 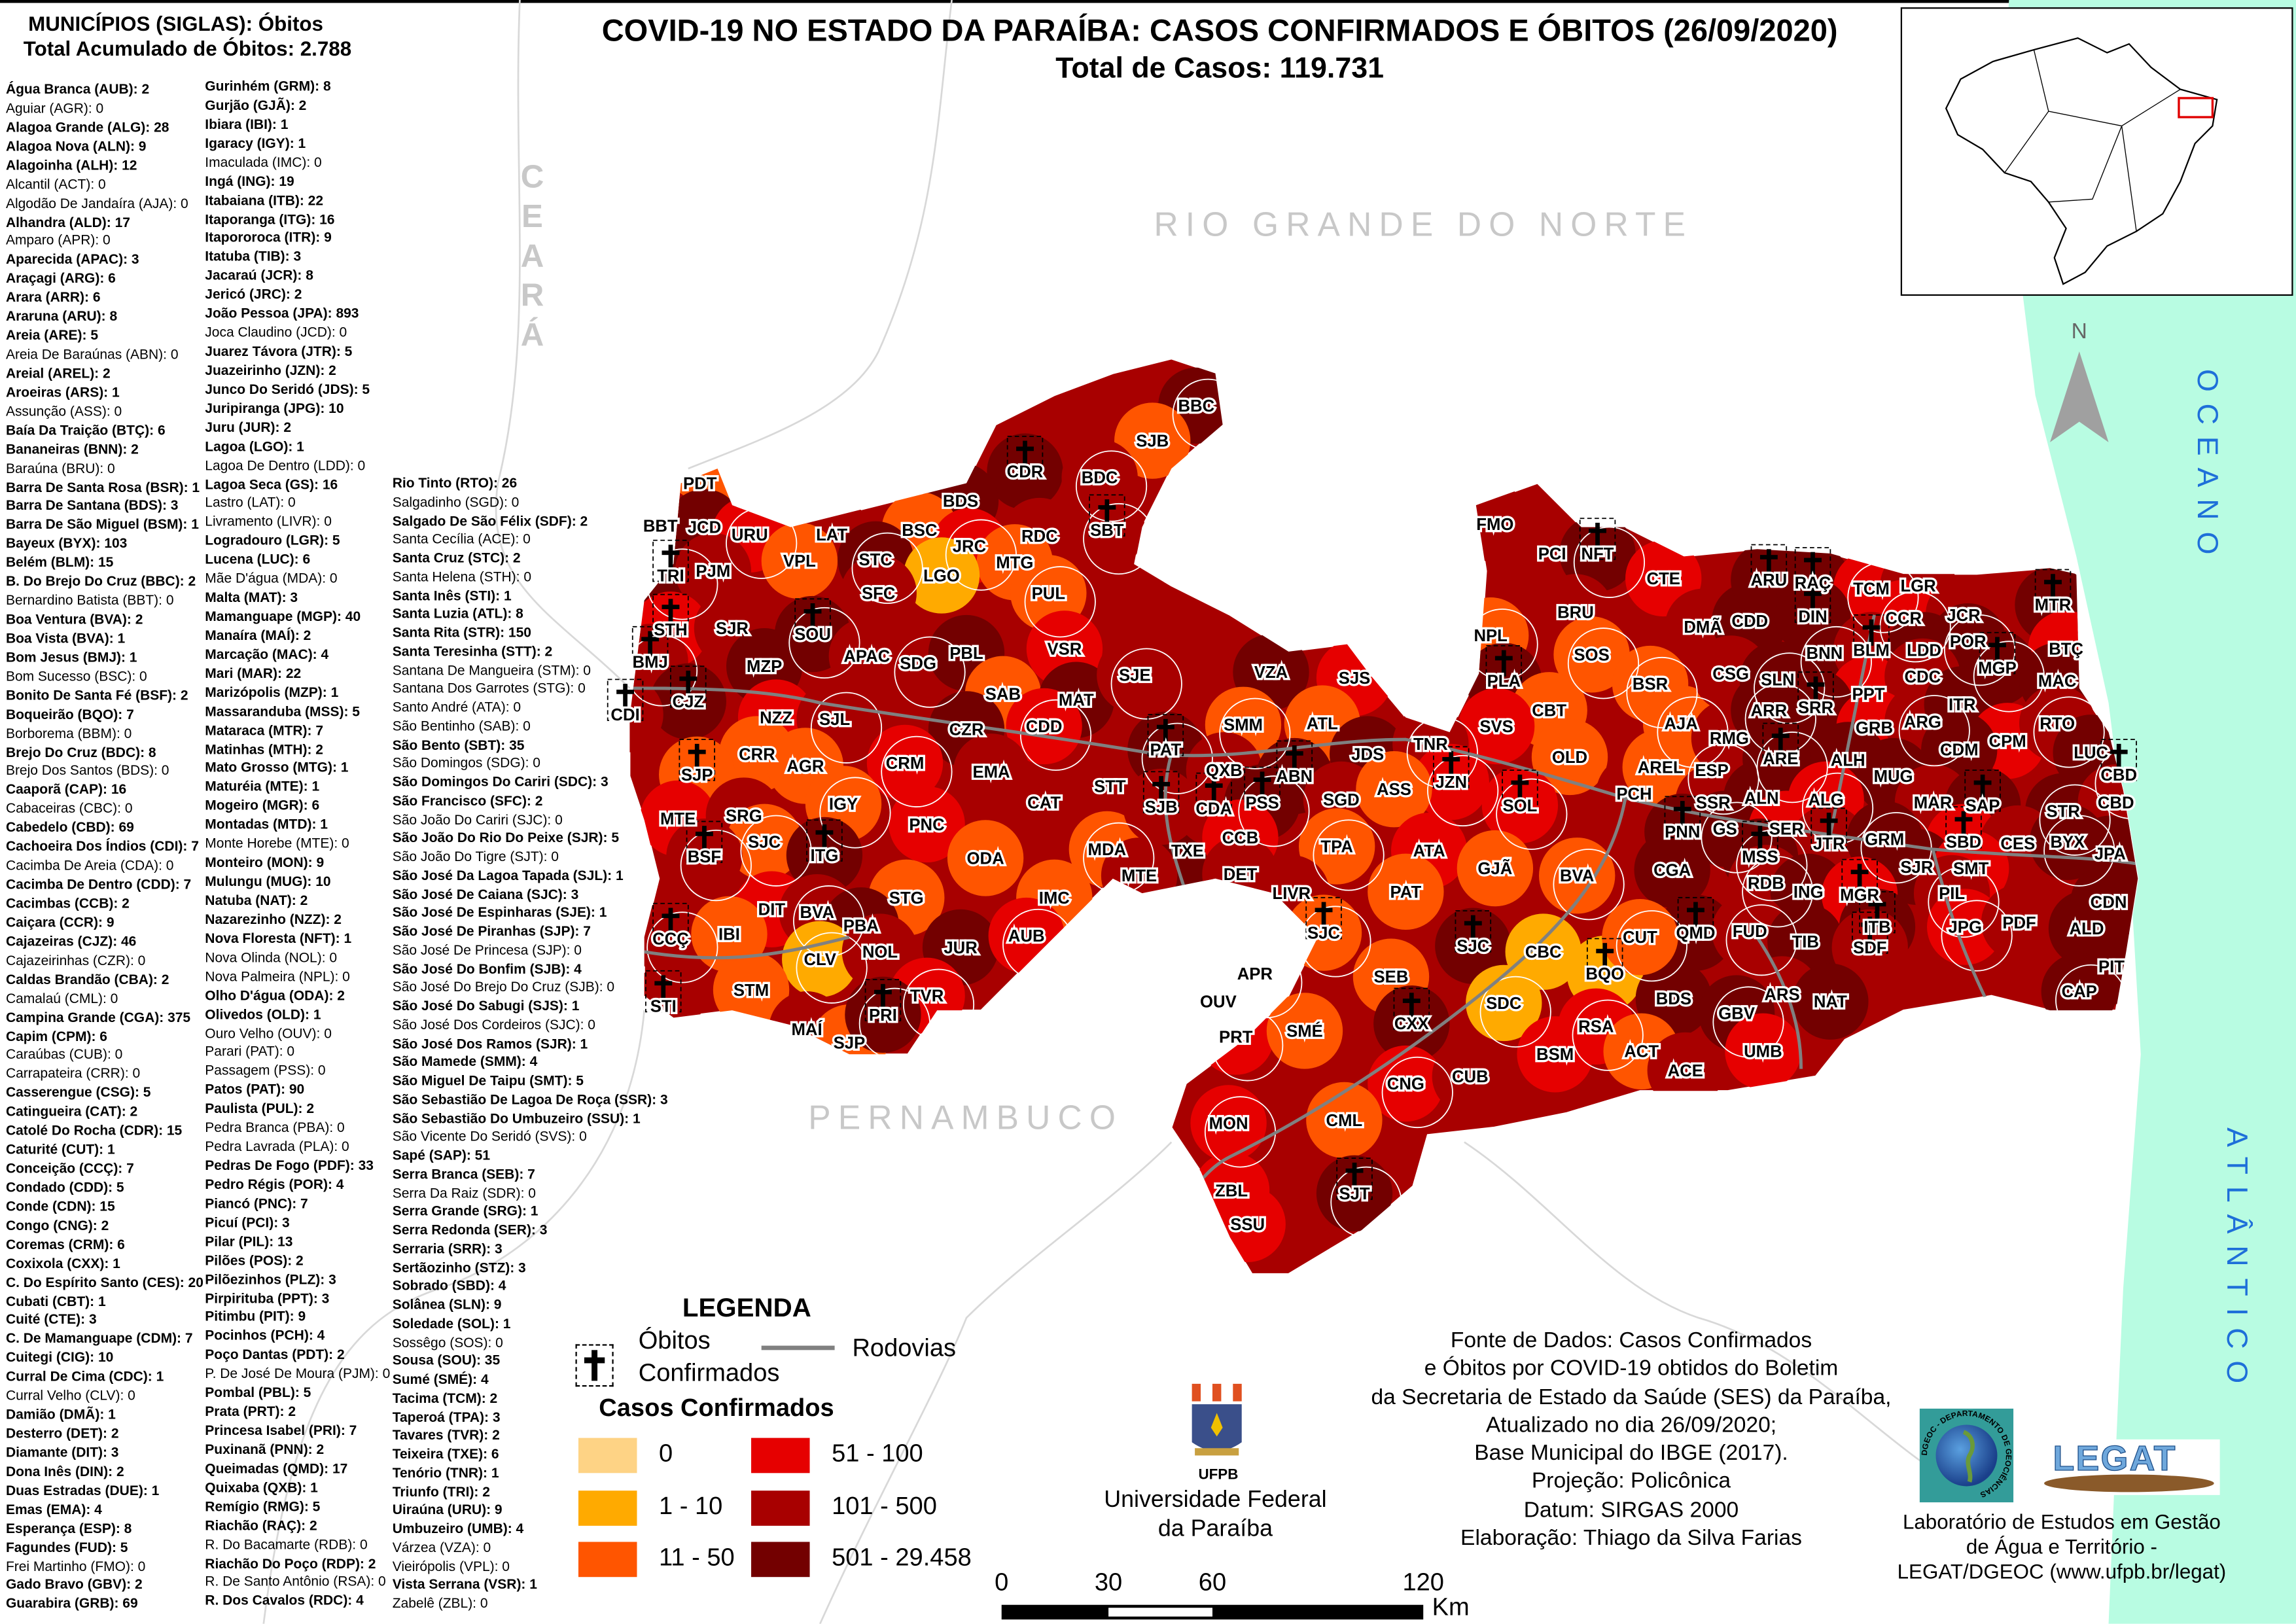 I want to click on municipality-entry: Mari (MAR): 22, so click(x=253, y=672).